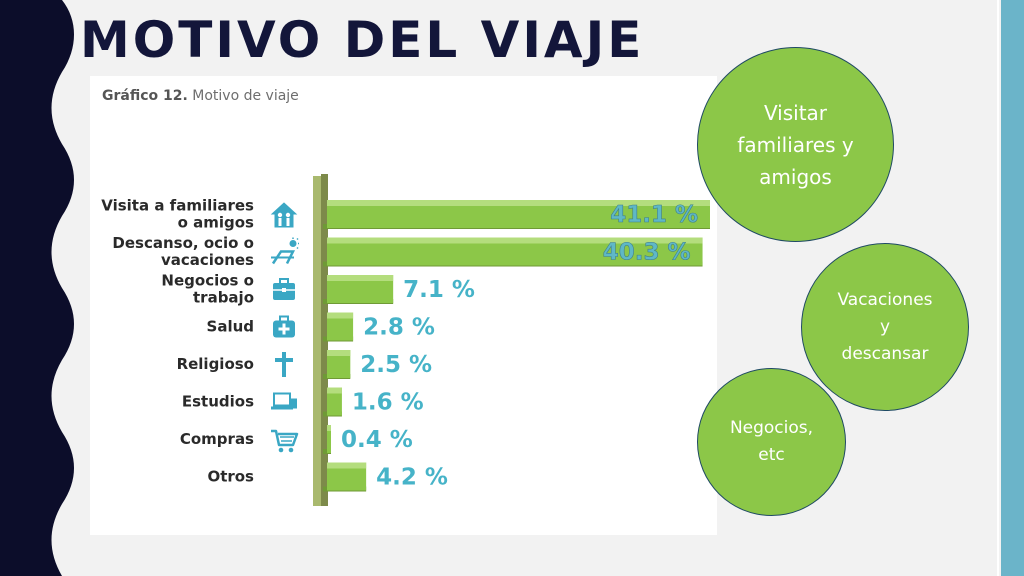  What do you see at coordinates (177, 206) in the screenshot?
I see `category-label-line: Visita a familiares` at bounding box center [177, 206].